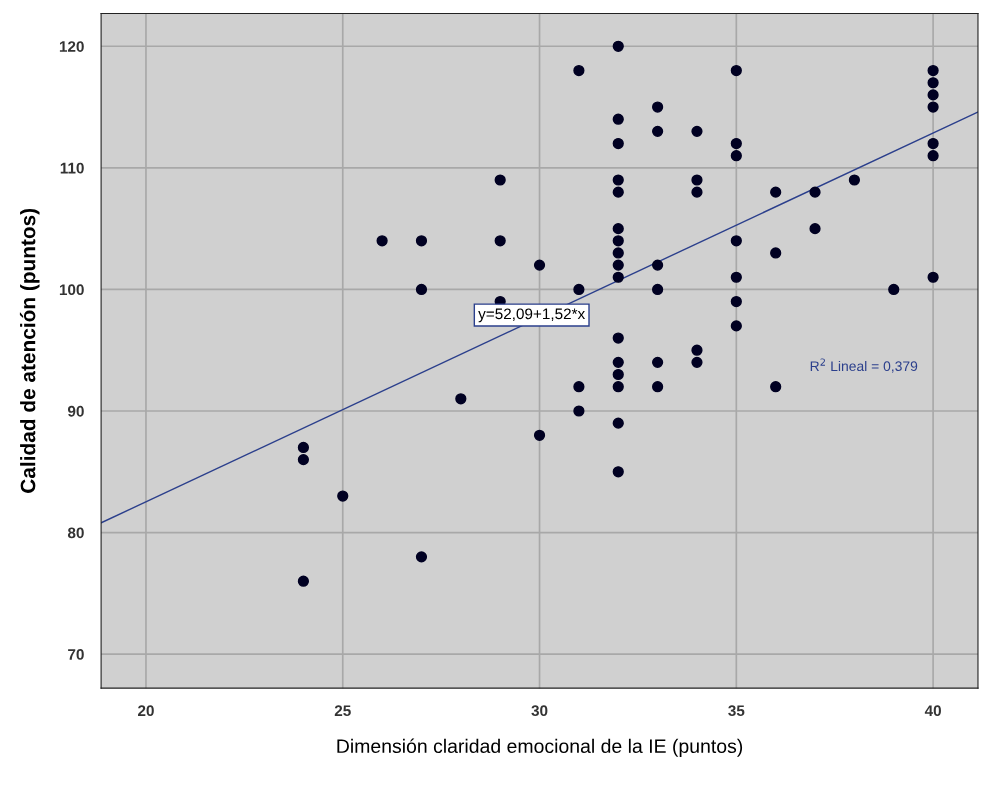 The height and width of the screenshot is (791, 1001). I want to click on annotation: y=52,09+1,52*x, so click(532, 315).